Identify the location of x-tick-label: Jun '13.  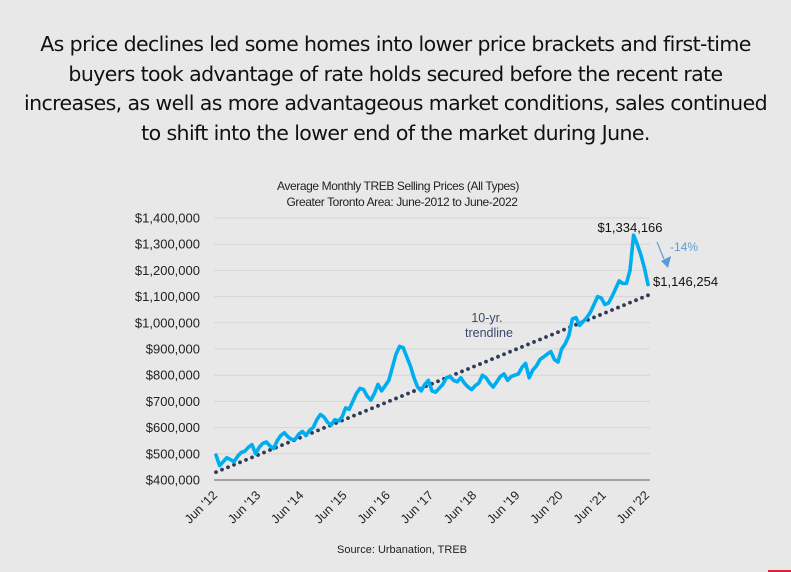
(244, 507).